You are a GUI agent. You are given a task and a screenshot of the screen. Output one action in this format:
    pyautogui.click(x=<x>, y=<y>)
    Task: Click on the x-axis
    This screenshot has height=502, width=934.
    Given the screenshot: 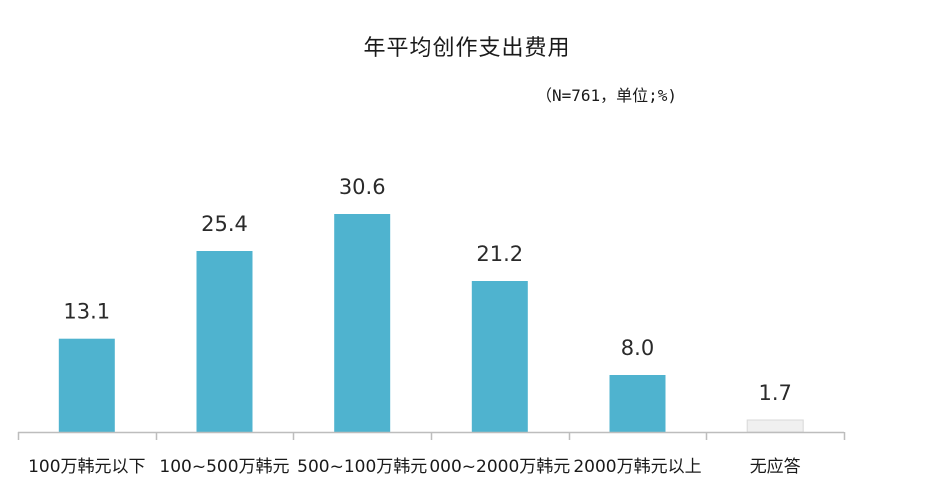 What is the action you would take?
    pyautogui.click(x=431, y=435)
    